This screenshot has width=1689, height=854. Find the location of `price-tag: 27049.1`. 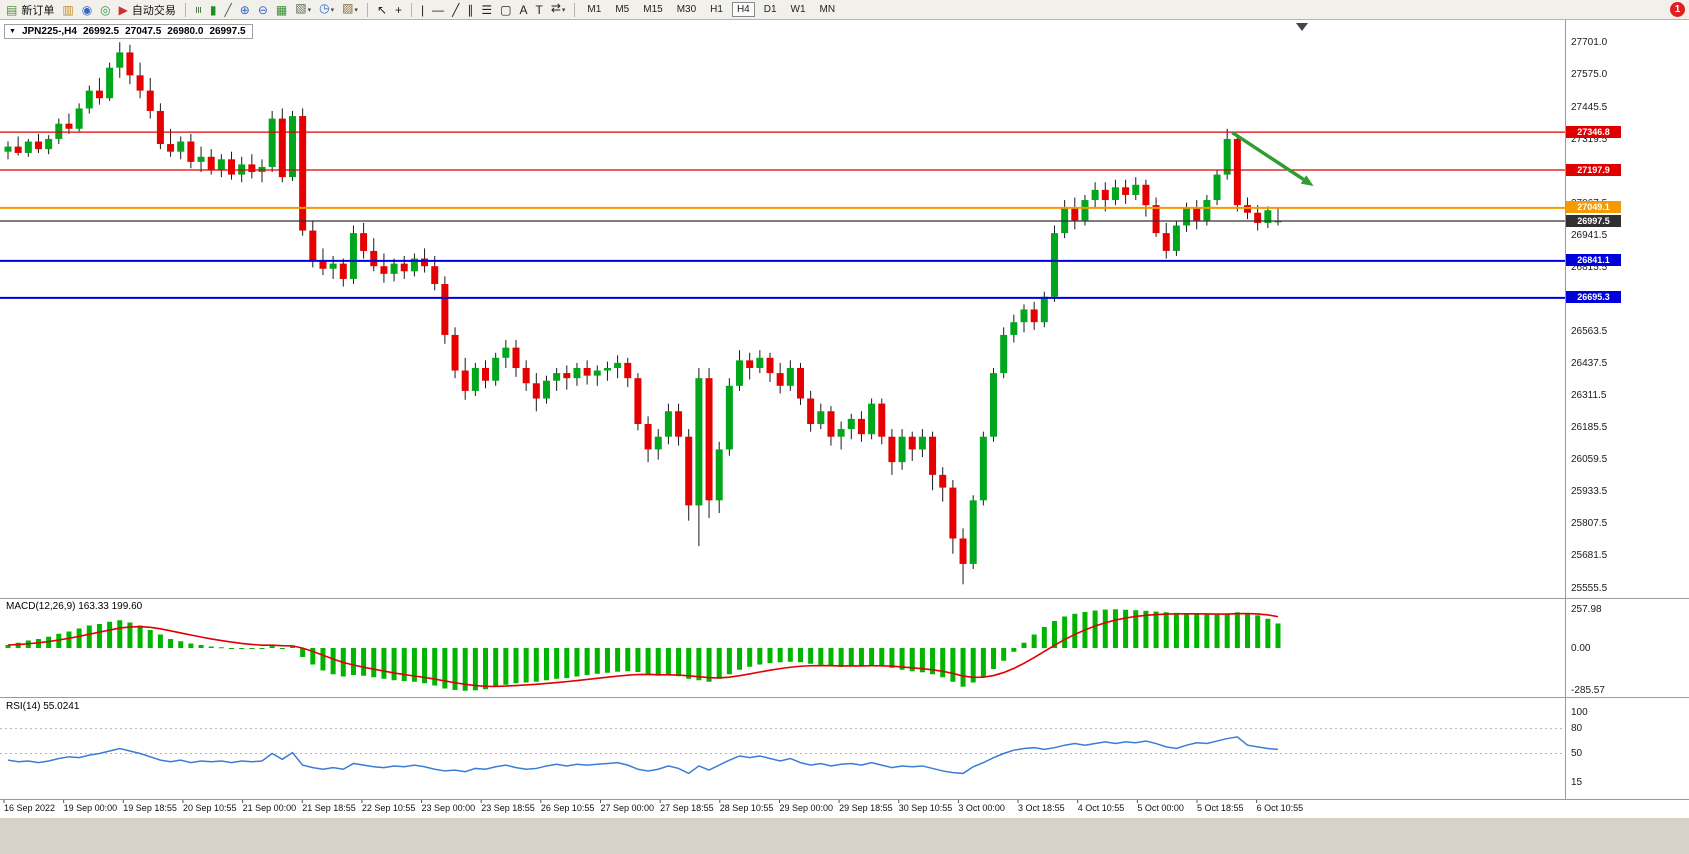

price-tag: 27049.1 is located at coordinates (1593, 207).